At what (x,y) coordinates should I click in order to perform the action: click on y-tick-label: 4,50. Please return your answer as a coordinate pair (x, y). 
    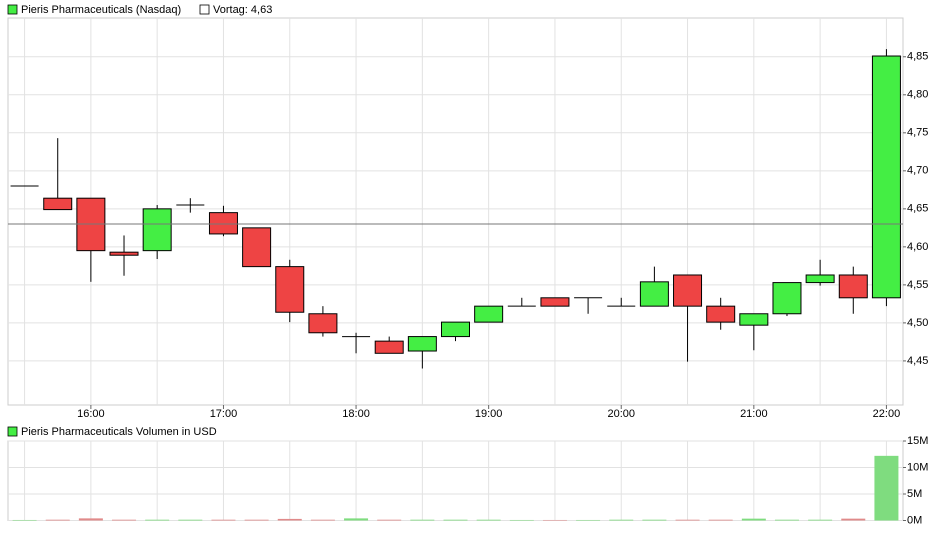
    Looking at the image, I should click on (917, 323).